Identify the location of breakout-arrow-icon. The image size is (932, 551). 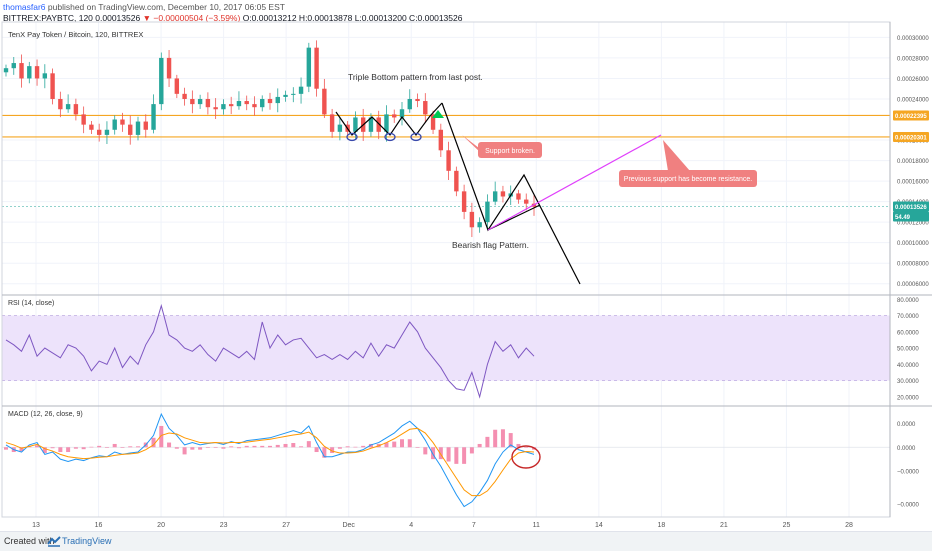
(438, 114).